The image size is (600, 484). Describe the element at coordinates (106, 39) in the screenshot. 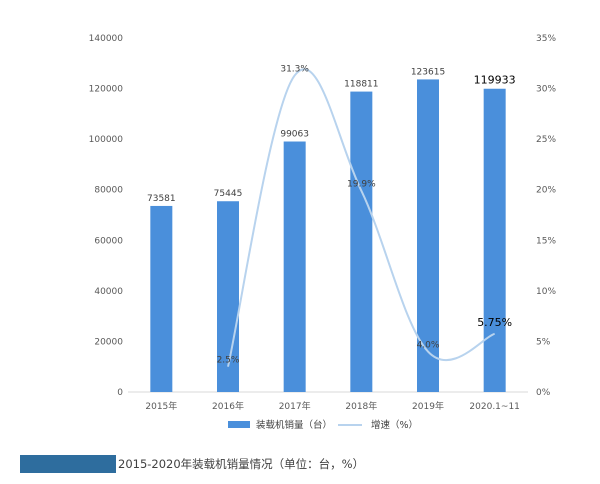

I see `left-axis-tick-label: 140000` at that location.